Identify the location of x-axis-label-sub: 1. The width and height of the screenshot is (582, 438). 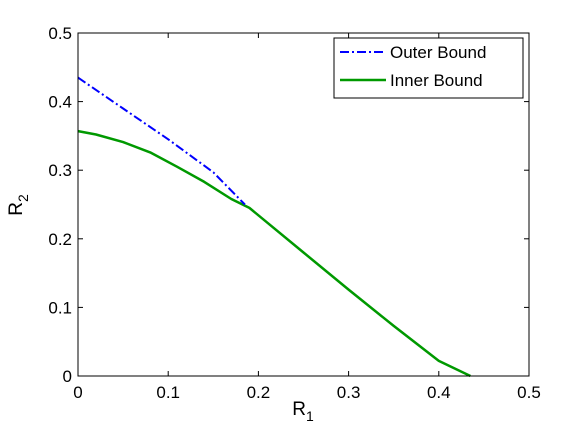
(310, 416).